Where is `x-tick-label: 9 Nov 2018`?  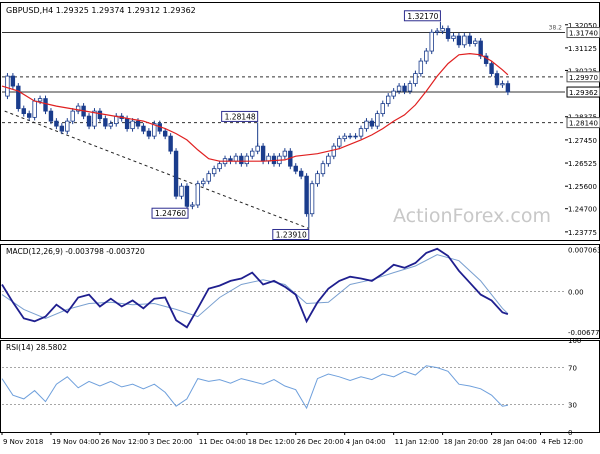 x-tick-label: 9 Nov 2018 is located at coordinates (23, 442).